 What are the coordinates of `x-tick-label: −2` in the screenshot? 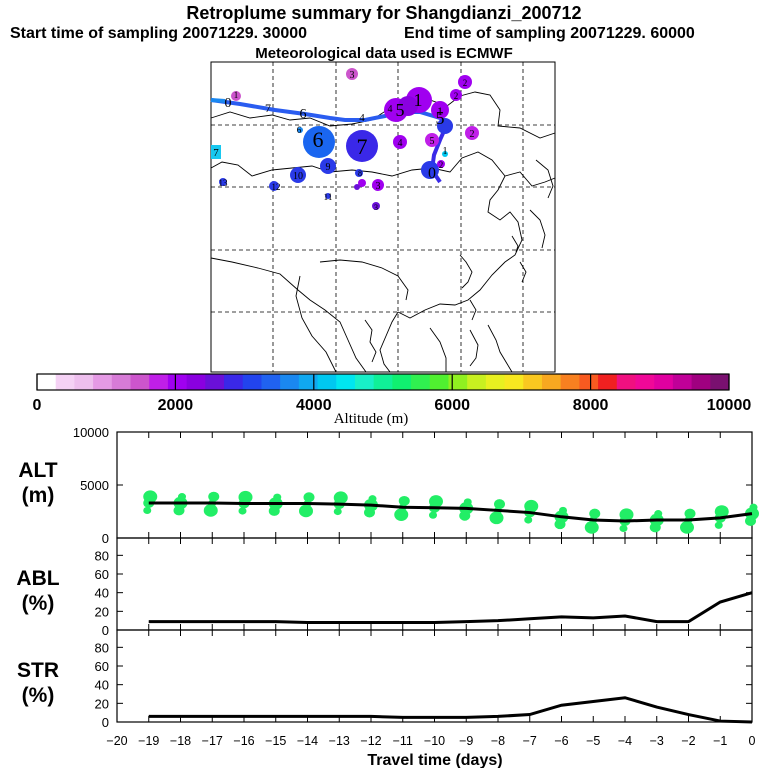 It's located at (688, 741).